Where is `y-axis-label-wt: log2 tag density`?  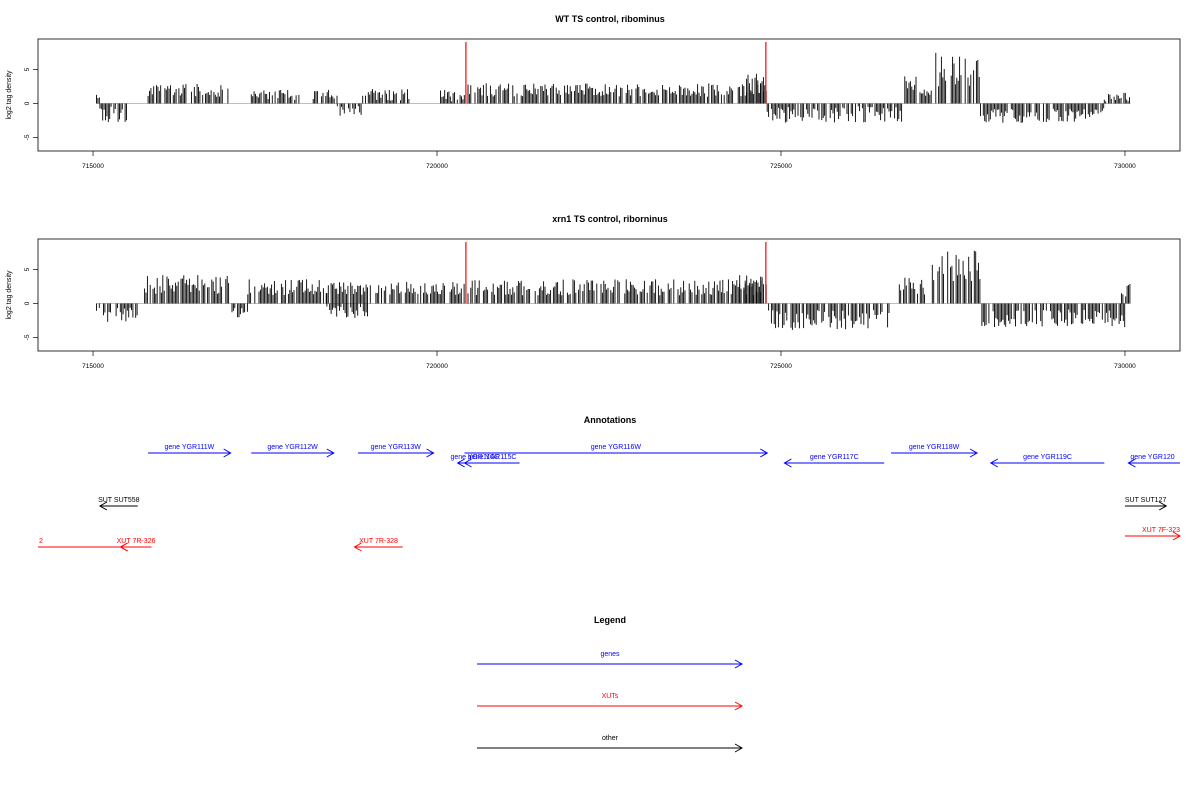
y-axis-label-wt: log2 tag density is located at coordinates (9, 95).